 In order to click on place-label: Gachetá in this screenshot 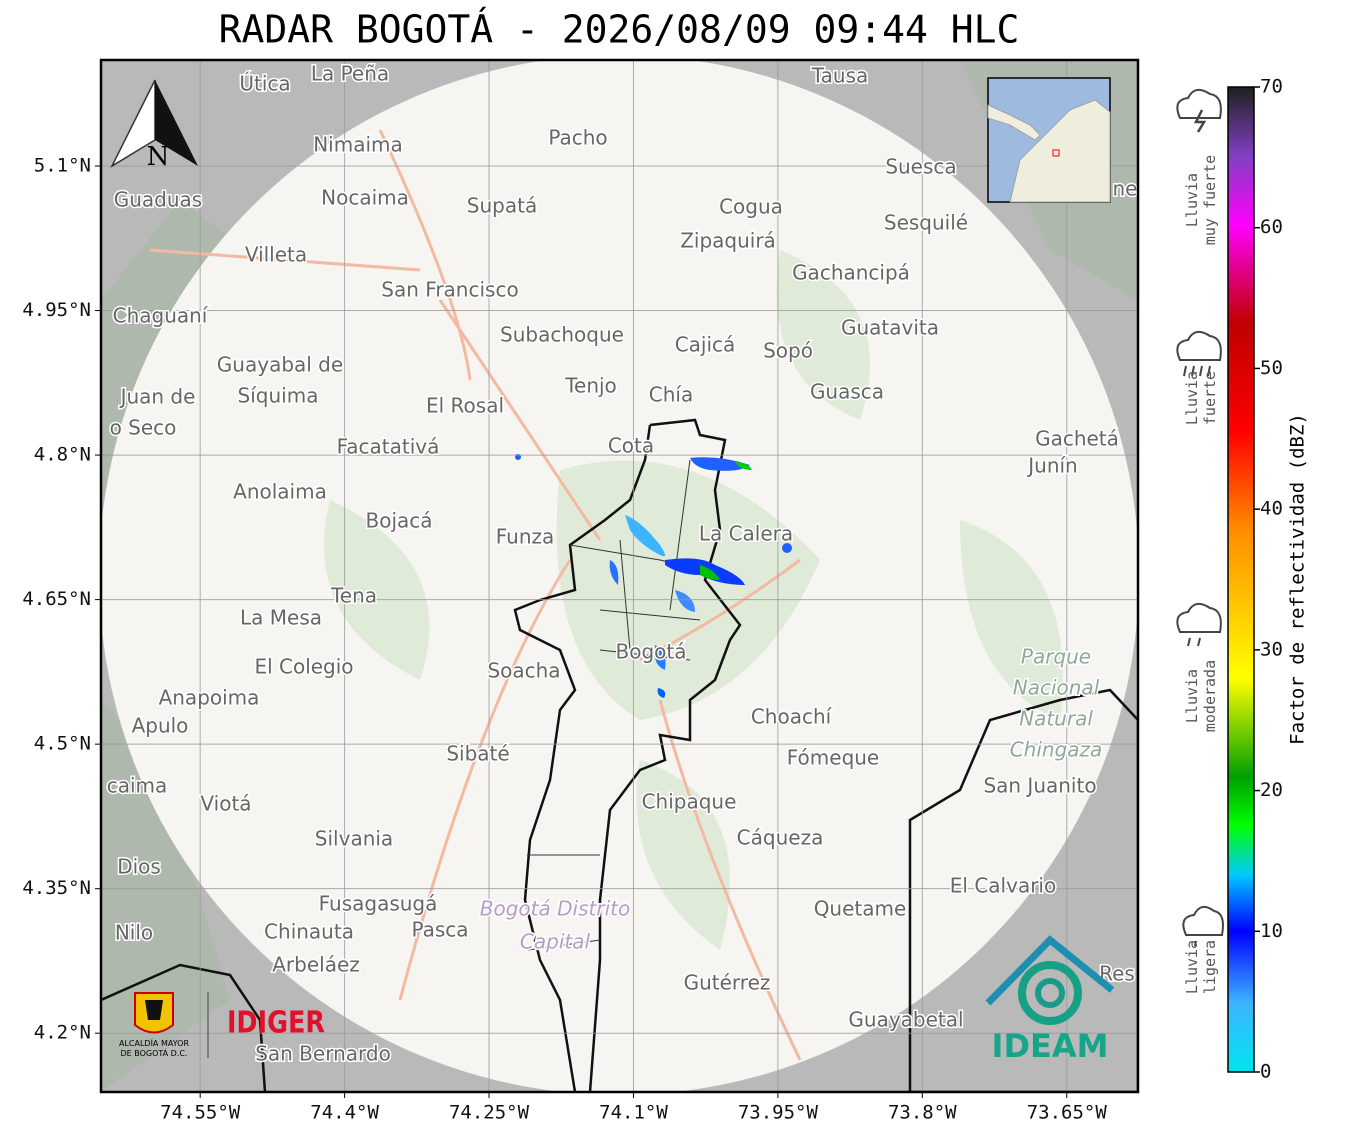, I will do `click(1077, 439)`.